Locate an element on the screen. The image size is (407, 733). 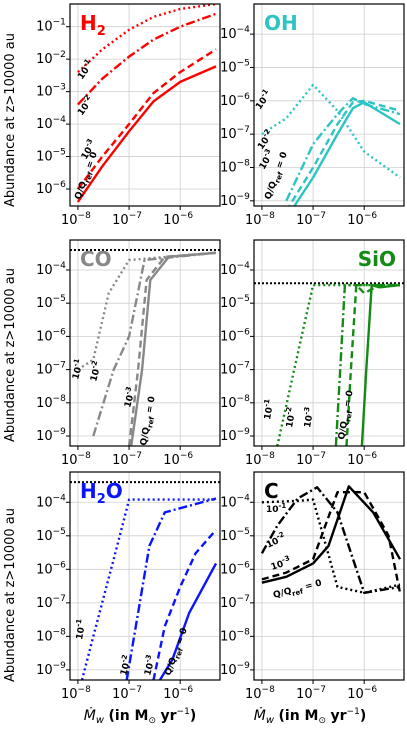
y-axis-label-bottom-part1: Abundance at is located at coordinates (10, 637).